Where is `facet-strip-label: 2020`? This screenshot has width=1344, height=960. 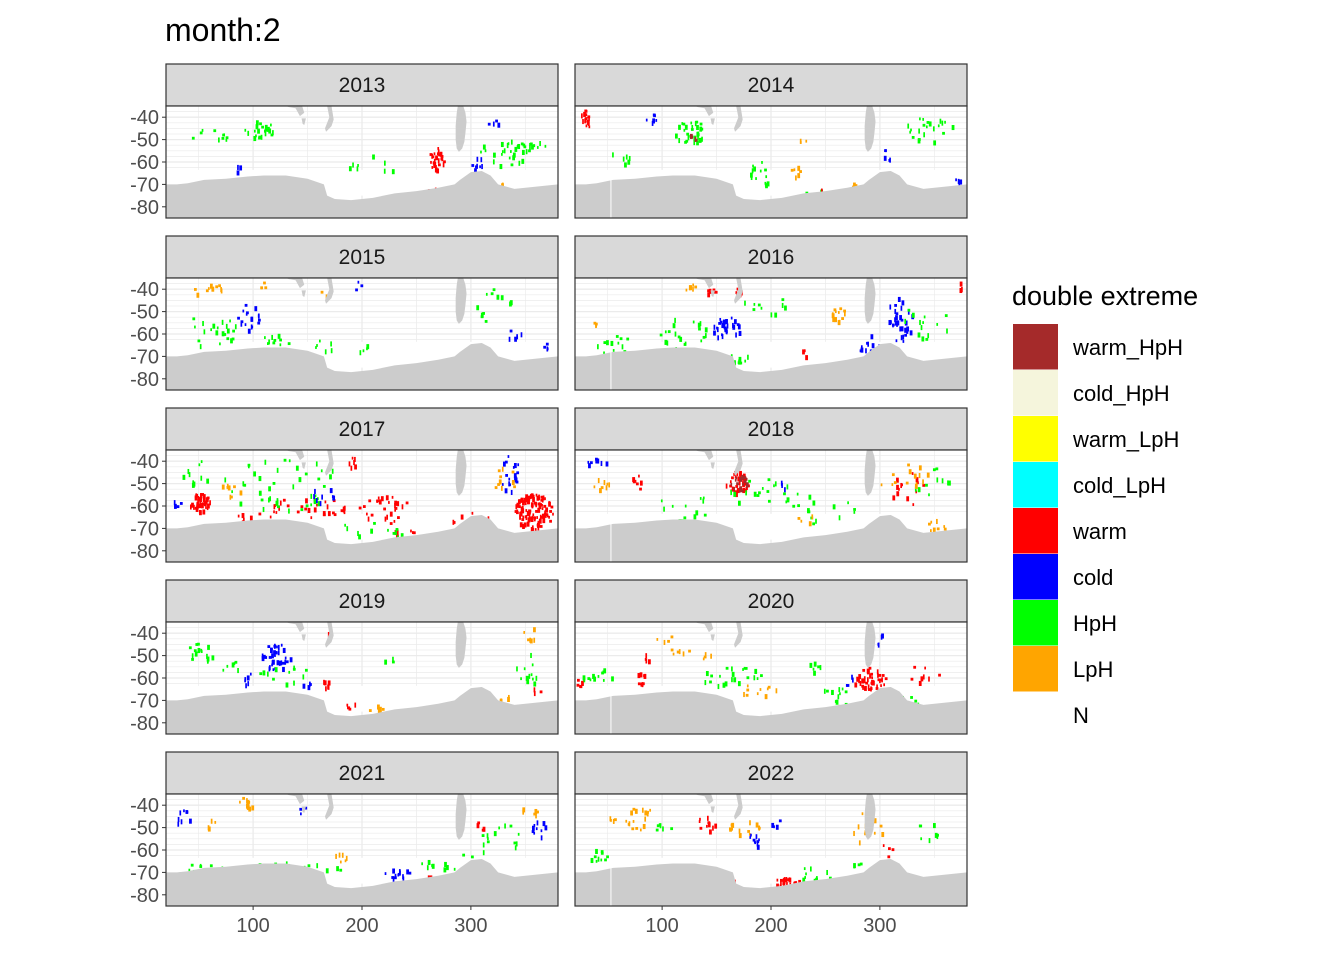 facet-strip-label: 2020 is located at coordinates (771, 601).